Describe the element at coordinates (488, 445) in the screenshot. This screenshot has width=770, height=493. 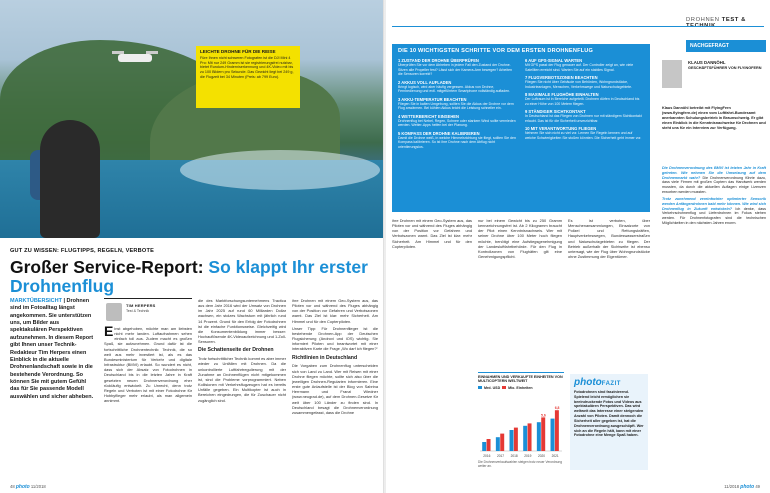
I see `chart-bar-units-2016` at that location.